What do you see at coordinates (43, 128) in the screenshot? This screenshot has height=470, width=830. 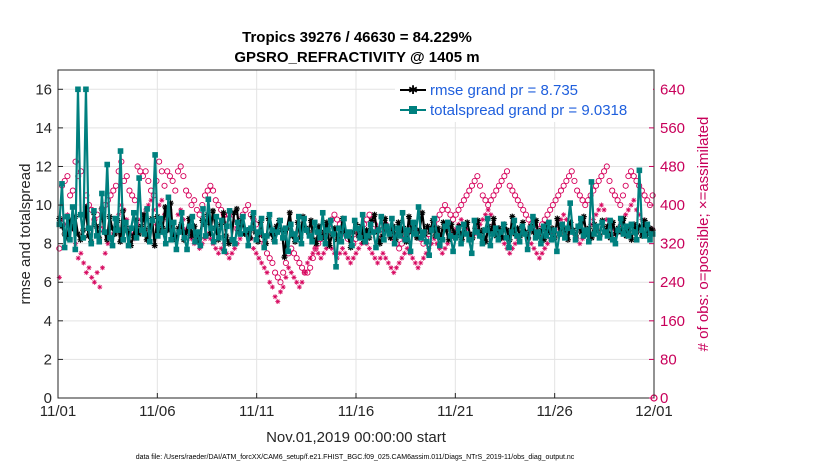 I see `y-tick-label: 14` at bounding box center [43, 128].